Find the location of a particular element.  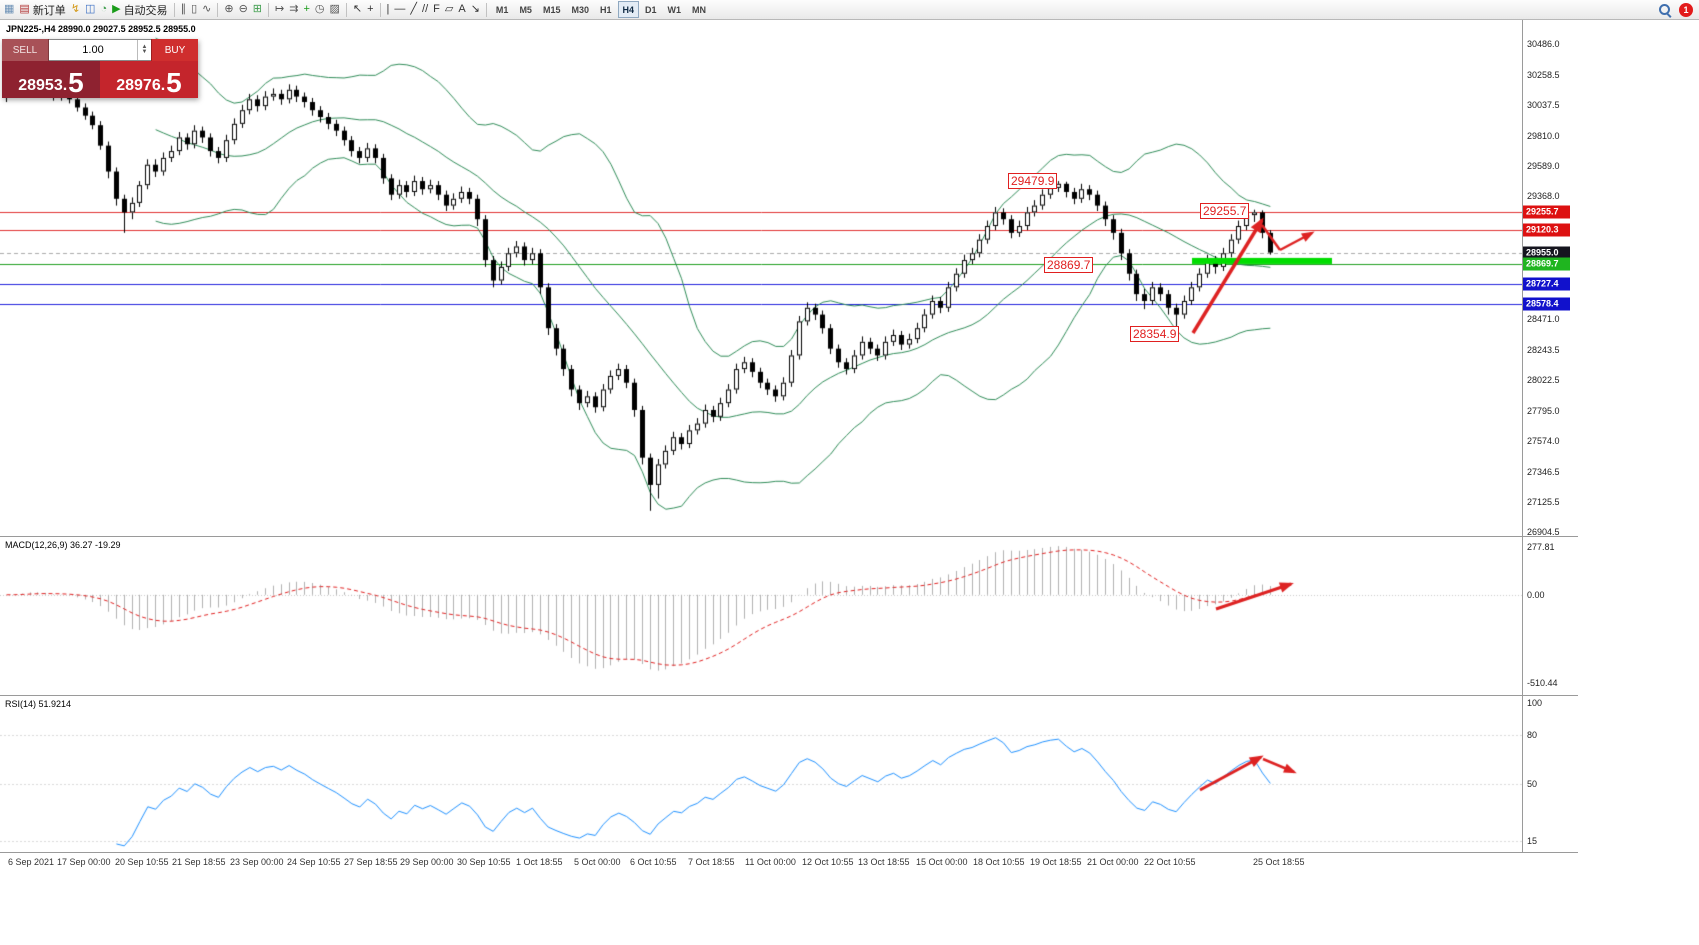

price-tick-label: 27346.5 is located at coordinates (1543, 471).